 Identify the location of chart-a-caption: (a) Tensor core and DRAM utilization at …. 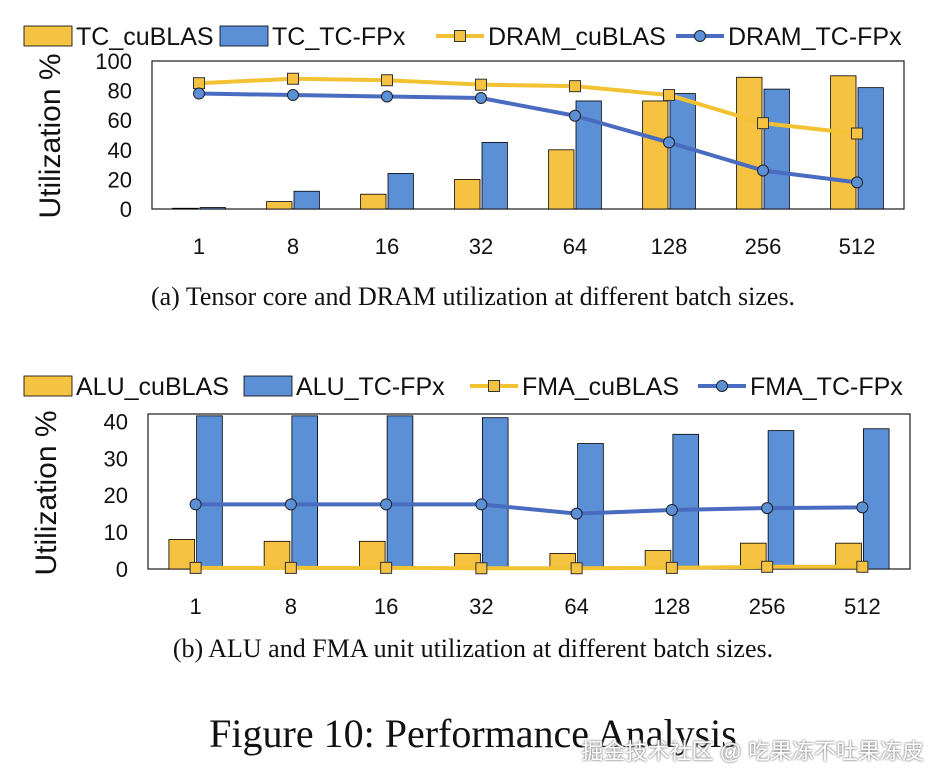
(473, 296).